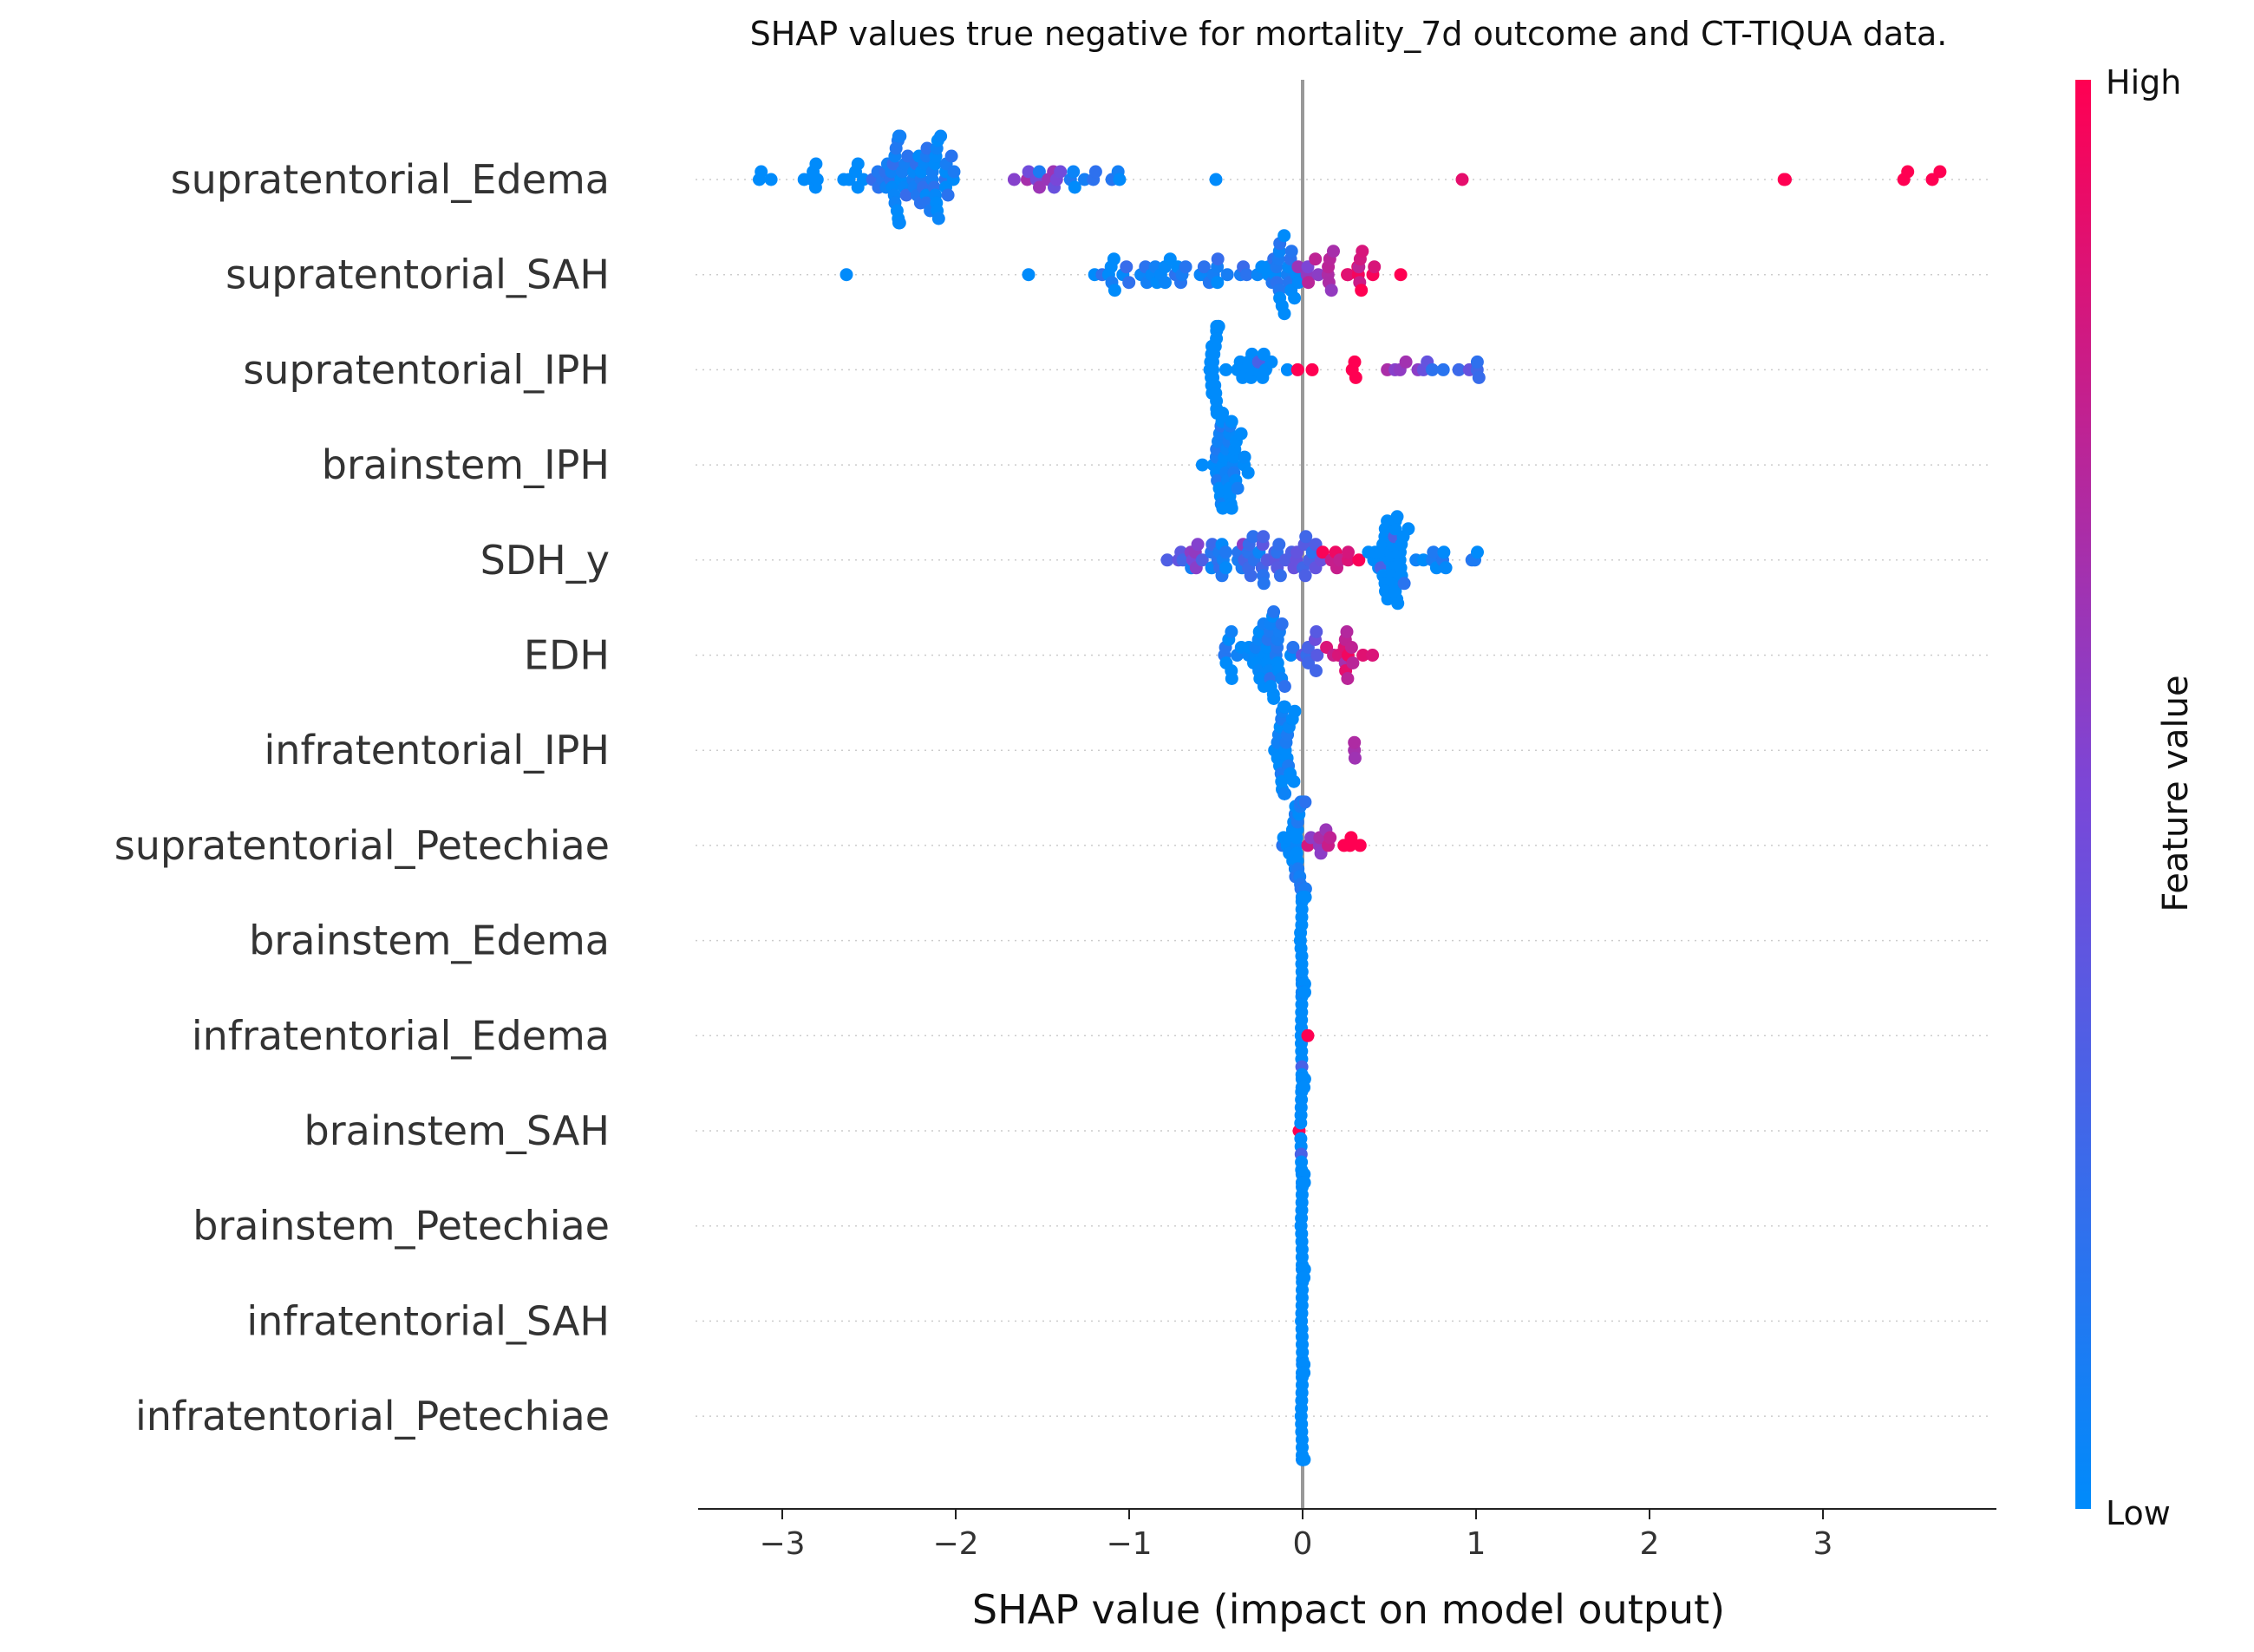 The image size is (2254, 1652). I want to click on feature-label: supratentorial_Petechiae, so click(362, 846).